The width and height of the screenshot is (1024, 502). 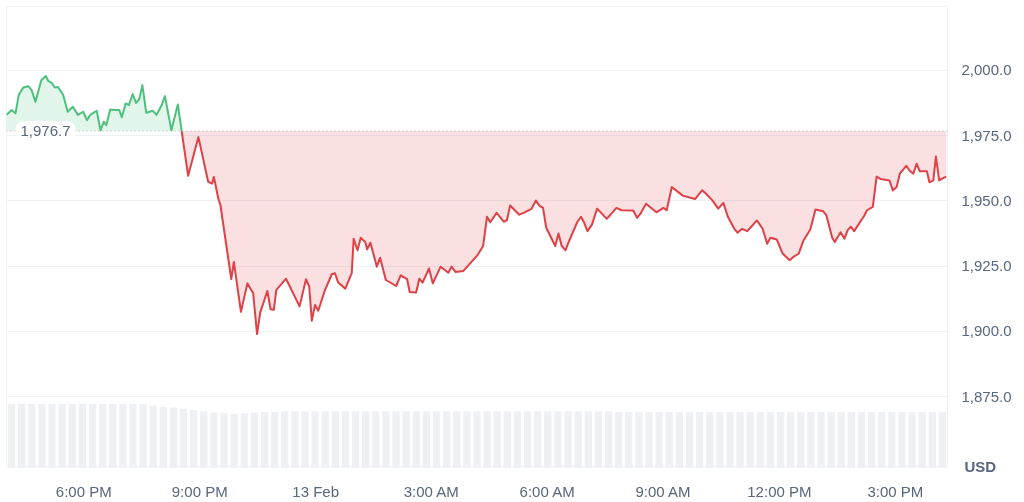 What do you see at coordinates (316, 491) in the screenshot?
I see `x-tick-label: 13 Feb` at bounding box center [316, 491].